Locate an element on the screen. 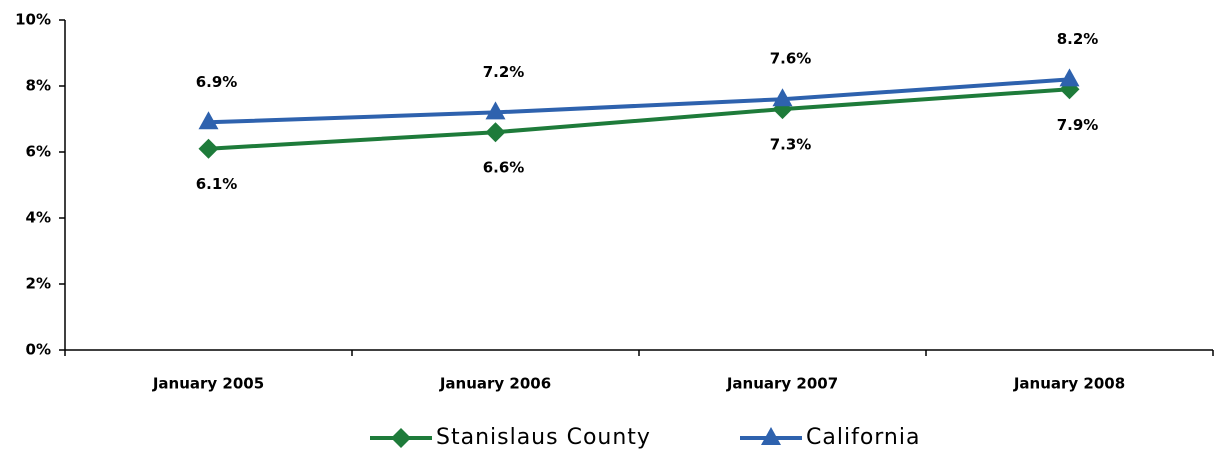 The height and width of the screenshot is (455, 1218). y-tick-label: 0% is located at coordinates (38, 350).